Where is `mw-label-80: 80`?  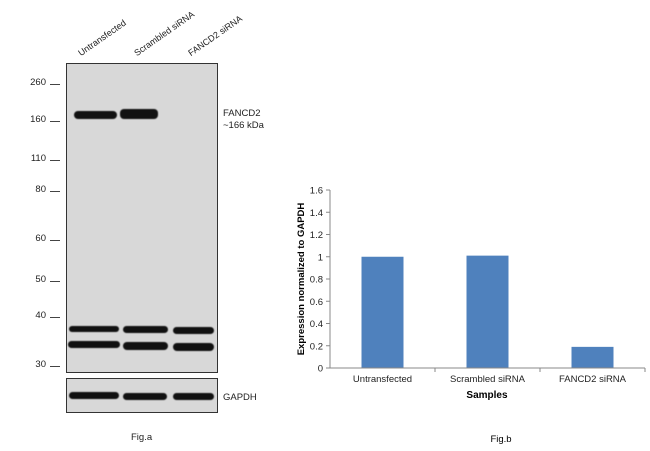 mw-label-80: 80 is located at coordinates (40, 189).